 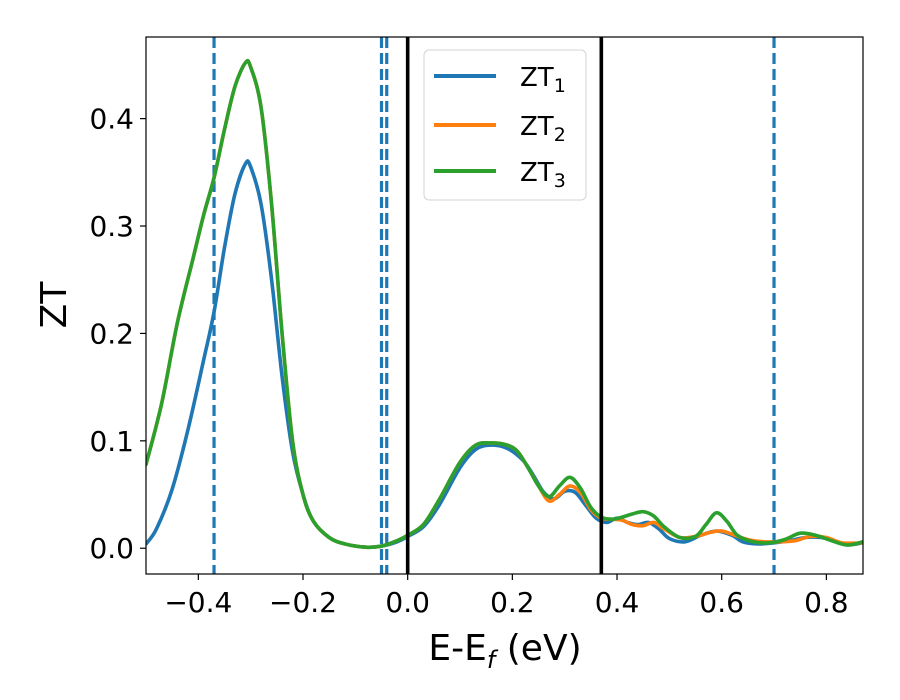 What do you see at coordinates (560, 135) in the screenshot?
I see `legend-label-zt2-subscript: 2` at bounding box center [560, 135].